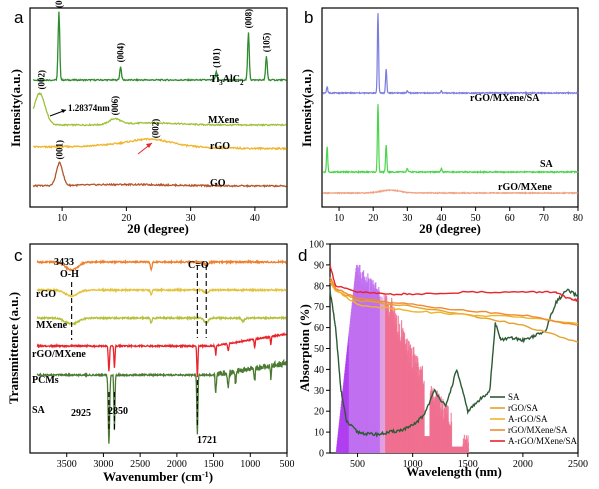 Image resolution: width=599 pixels, height=489 pixels. What do you see at coordinates (510, 218) in the screenshot?
I see `x-tick-label: 60` at bounding box center [510, 218].